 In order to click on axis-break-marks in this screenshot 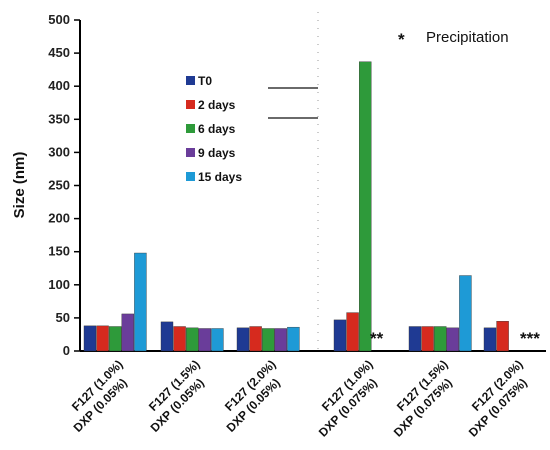, I will do `click(293, 180)`.